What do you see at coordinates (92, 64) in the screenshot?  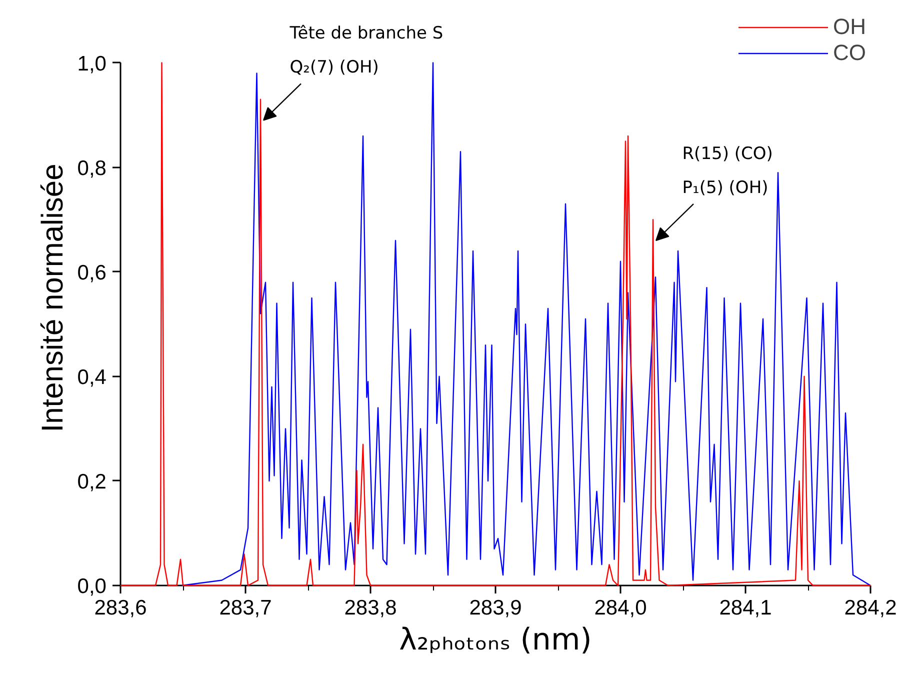 I see `y-tick-label: 1,0` at bounding box center [92, 64].